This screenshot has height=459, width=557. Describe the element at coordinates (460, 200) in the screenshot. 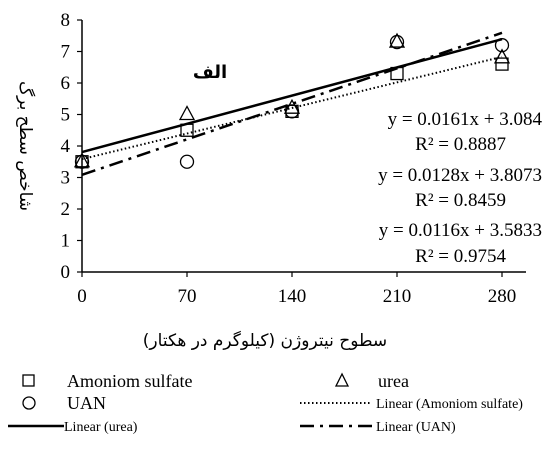

I see `r2-label-2: R² = 0.8459` at that location.